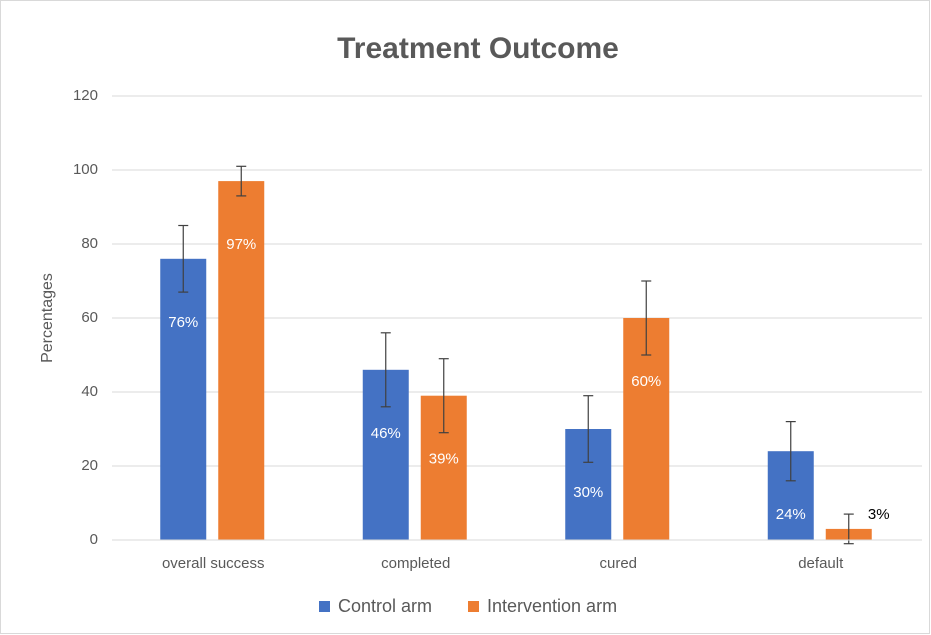 The height and width of the screenshot is (635, 931). I want to click on x-tick-label: overall success, so click(213, 563).